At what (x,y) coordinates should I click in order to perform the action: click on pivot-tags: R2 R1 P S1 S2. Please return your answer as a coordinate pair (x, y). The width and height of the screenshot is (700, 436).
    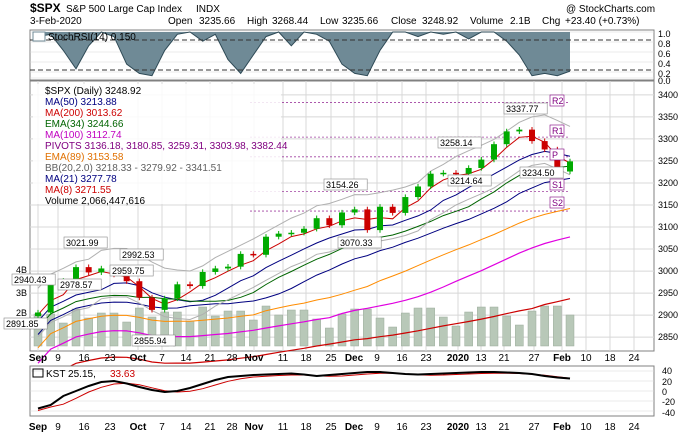
    Looking at the image, I should click on (557, 151).